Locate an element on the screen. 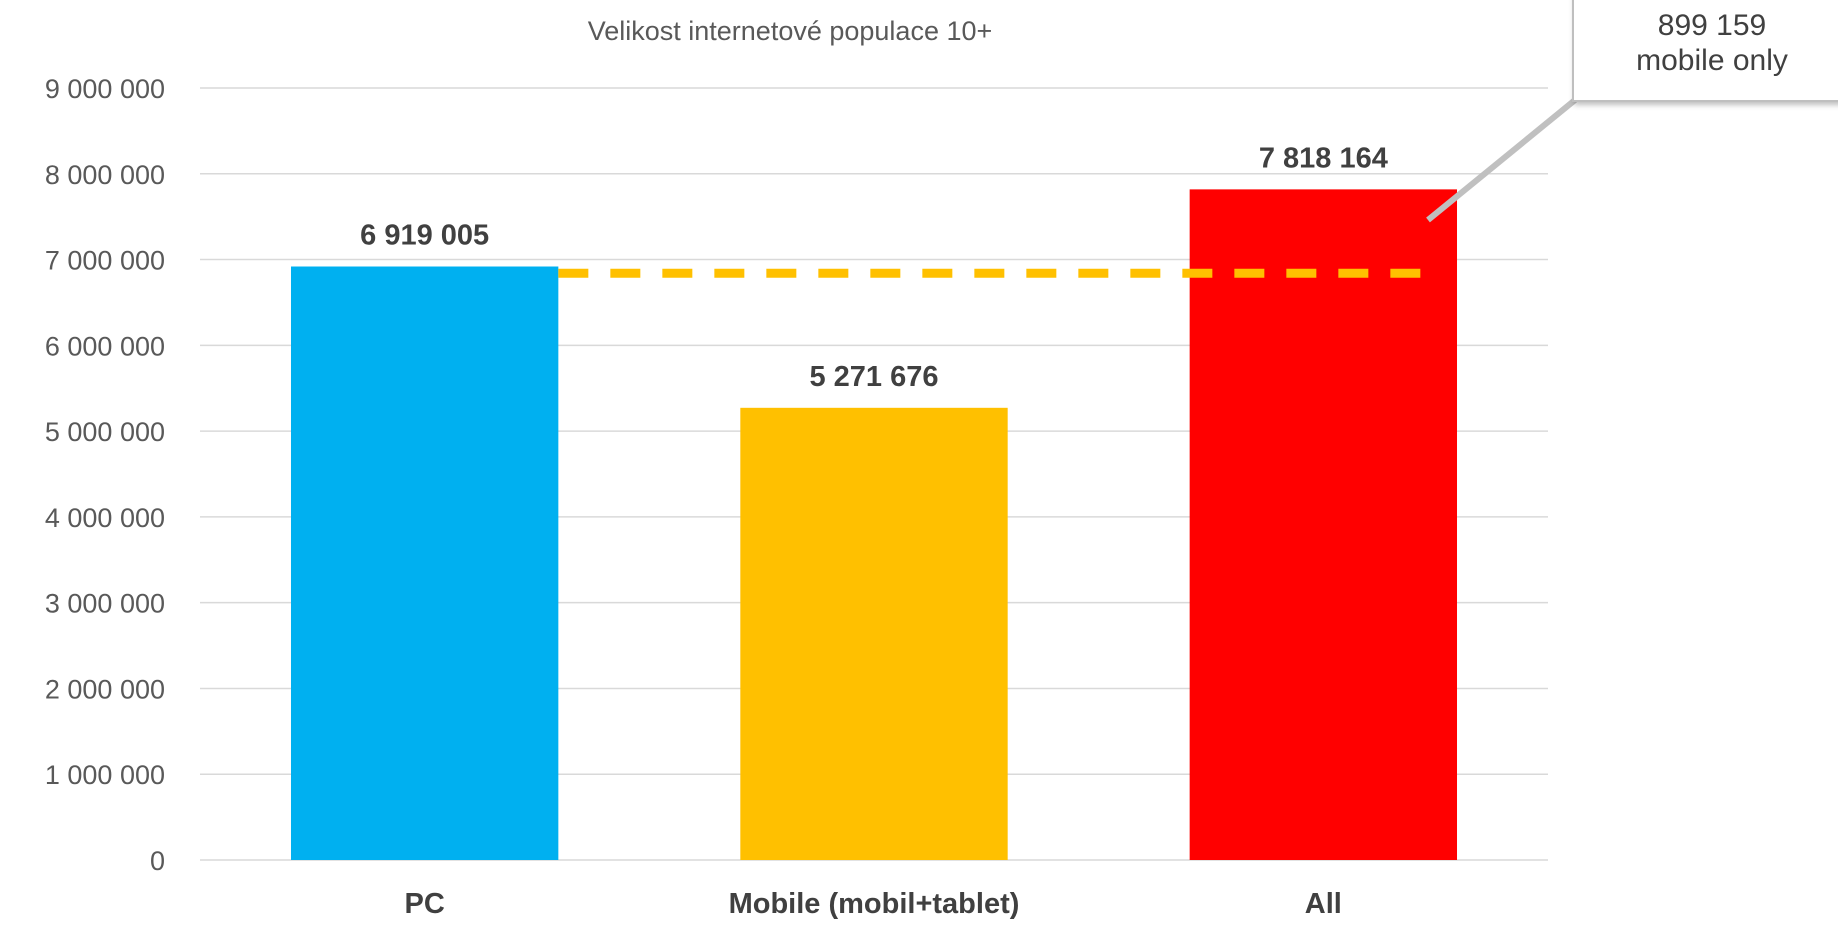 The width and height of the screenshot is (1838, 925). x-axis-tick-labels: PC Mobile (mobil+tablet) All is located at coordinates (873, 904).